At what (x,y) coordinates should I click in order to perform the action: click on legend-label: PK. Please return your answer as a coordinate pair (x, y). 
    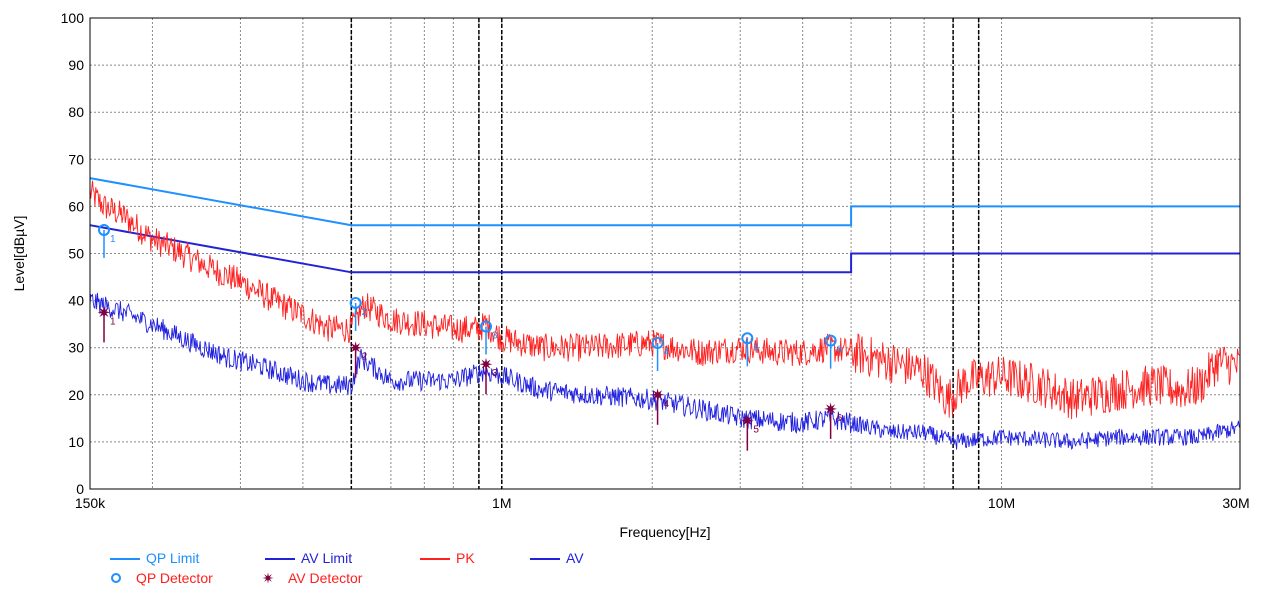
    Looking at the image, I should click on (465, 558).